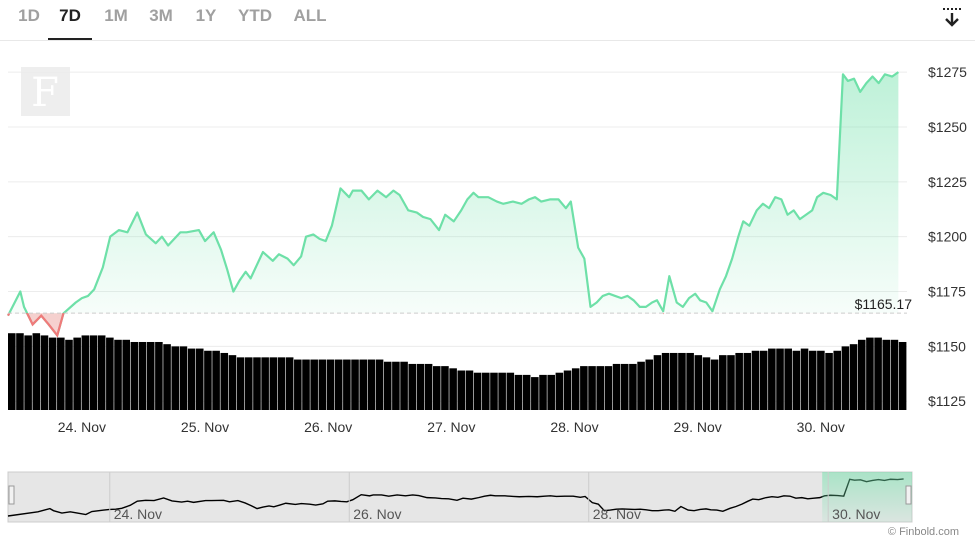 The image size is (975, 540). Describe the element at coordinates (617, 514) in the screenshot. I see `navigator-tick-label: 28. Nov` at that location.